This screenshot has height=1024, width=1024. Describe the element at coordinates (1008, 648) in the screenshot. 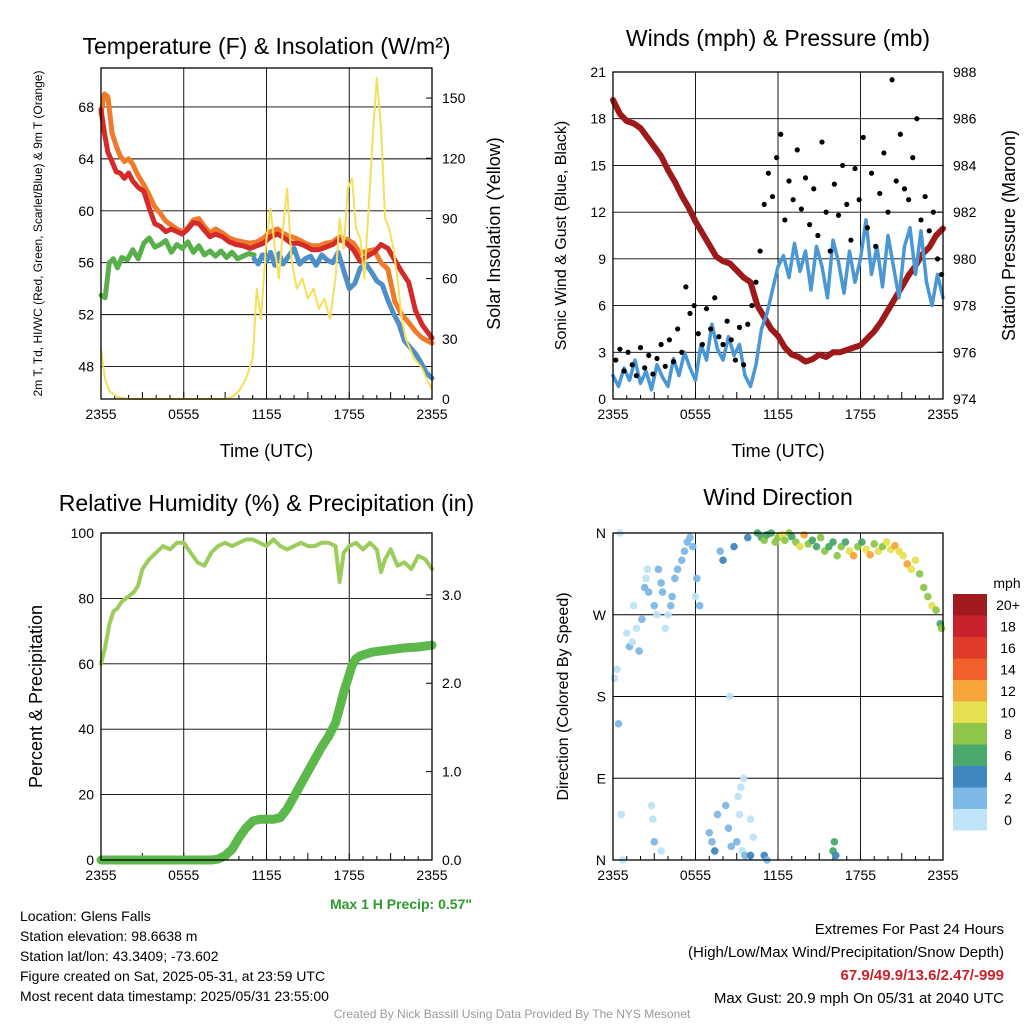

I see `colorbar-label: 16` at that location.